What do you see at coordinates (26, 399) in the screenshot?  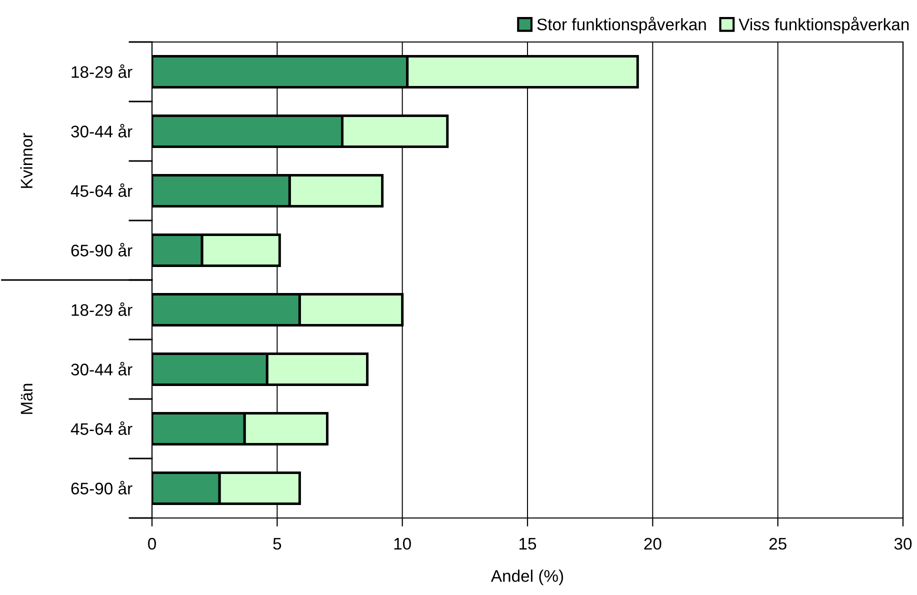 I see `text: Män` at bounding box center [26, 399].